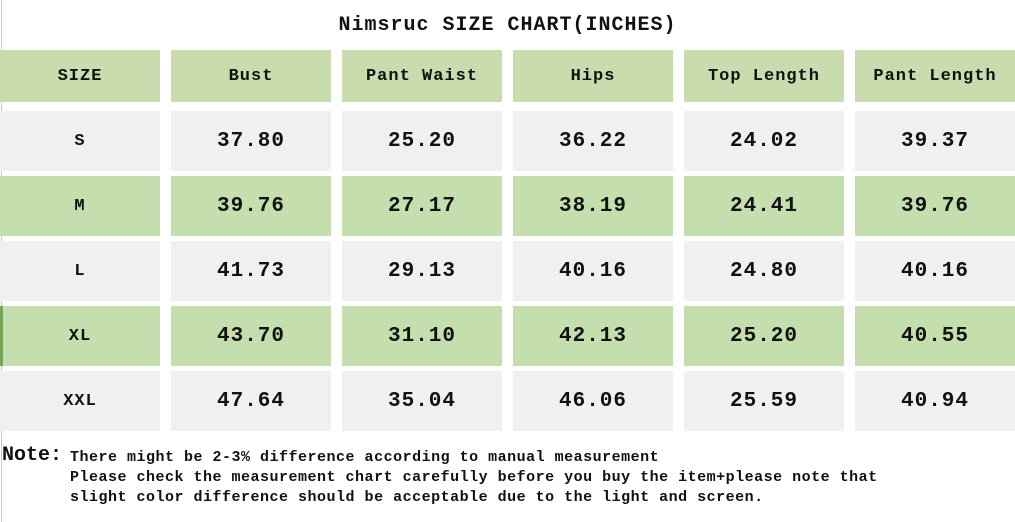 Image resolution: width=1015 pixels, height=522 pixels. I want to click on column-header-top-length: Top Length, so click(764, 76).